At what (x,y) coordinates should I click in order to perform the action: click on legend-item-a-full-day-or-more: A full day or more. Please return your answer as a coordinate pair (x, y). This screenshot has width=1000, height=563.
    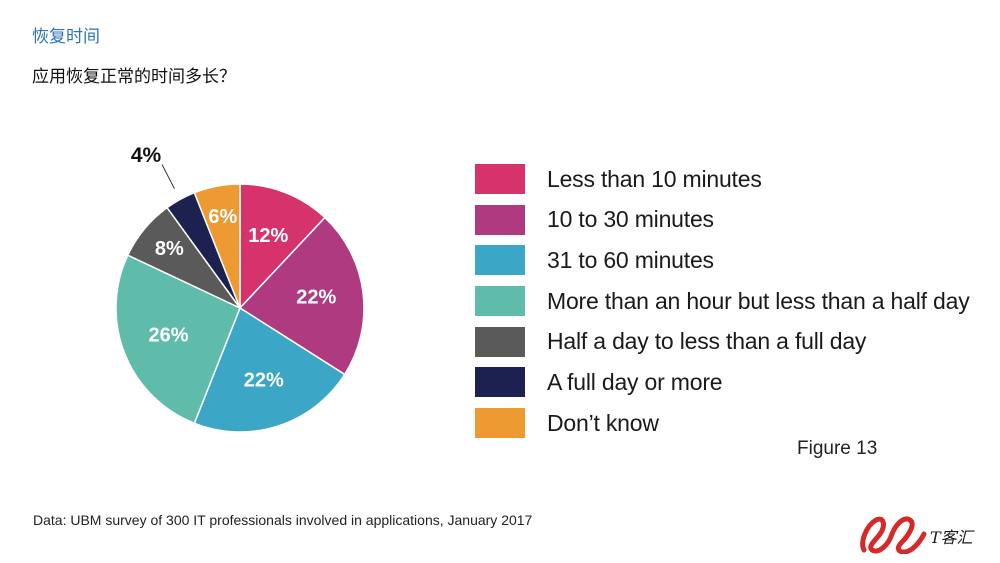
    Looking at the image, I should click on (722, 382).